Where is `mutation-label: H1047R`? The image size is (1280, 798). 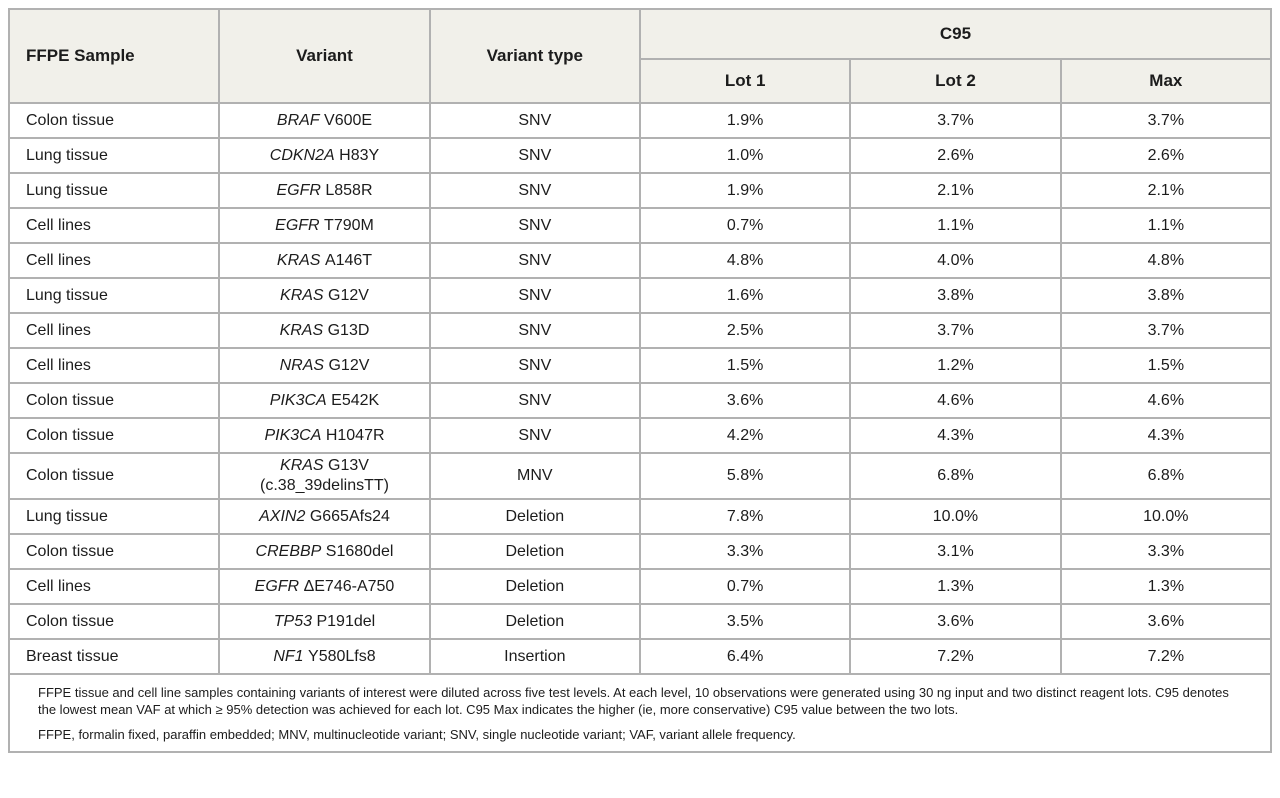 mutation-label: H1047R is located at coordinates (355, 435).